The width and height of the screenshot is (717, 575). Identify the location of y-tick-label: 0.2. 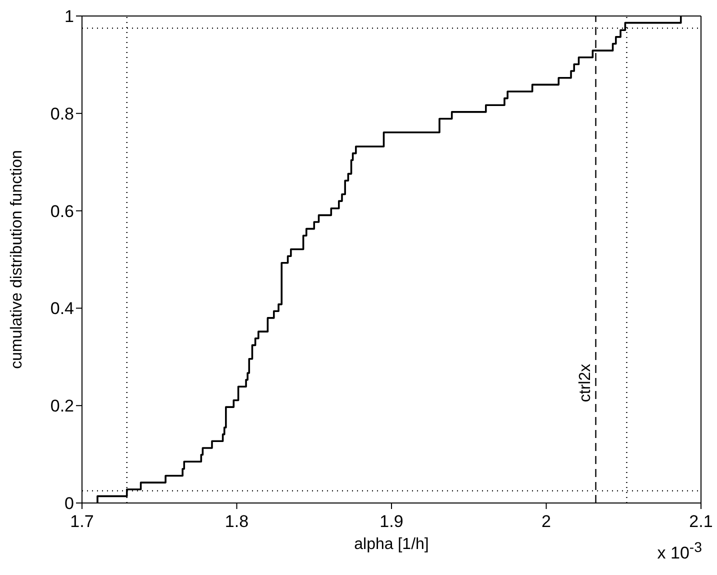
(62, 406).